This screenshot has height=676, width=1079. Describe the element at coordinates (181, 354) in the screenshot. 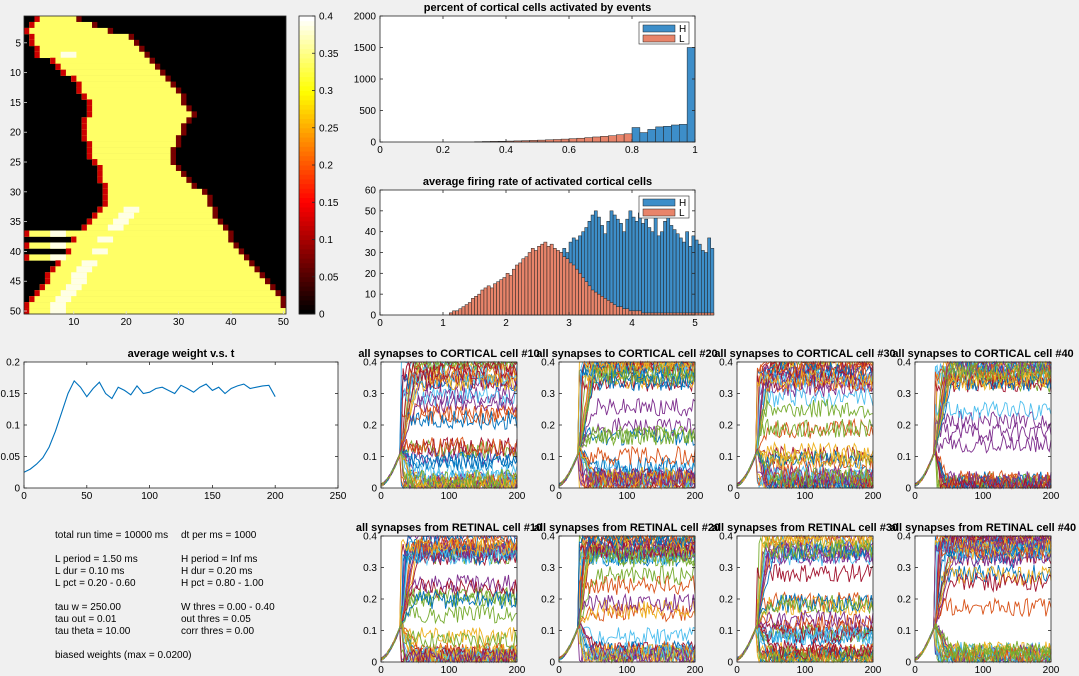

I see `chart-title: average weight v.s. t` at that location.